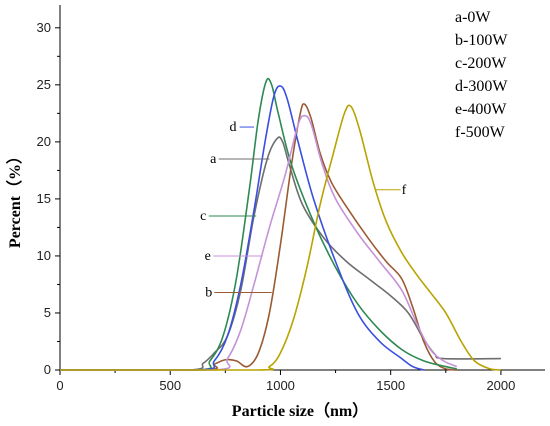  I want to click on legend-entry: d-300W, so click(481, 86).